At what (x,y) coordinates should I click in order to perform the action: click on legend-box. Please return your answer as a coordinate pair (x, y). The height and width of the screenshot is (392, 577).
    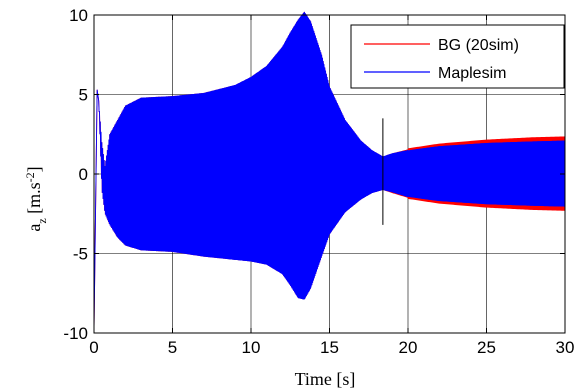
    Looking at the image, I should click on (457, 56).